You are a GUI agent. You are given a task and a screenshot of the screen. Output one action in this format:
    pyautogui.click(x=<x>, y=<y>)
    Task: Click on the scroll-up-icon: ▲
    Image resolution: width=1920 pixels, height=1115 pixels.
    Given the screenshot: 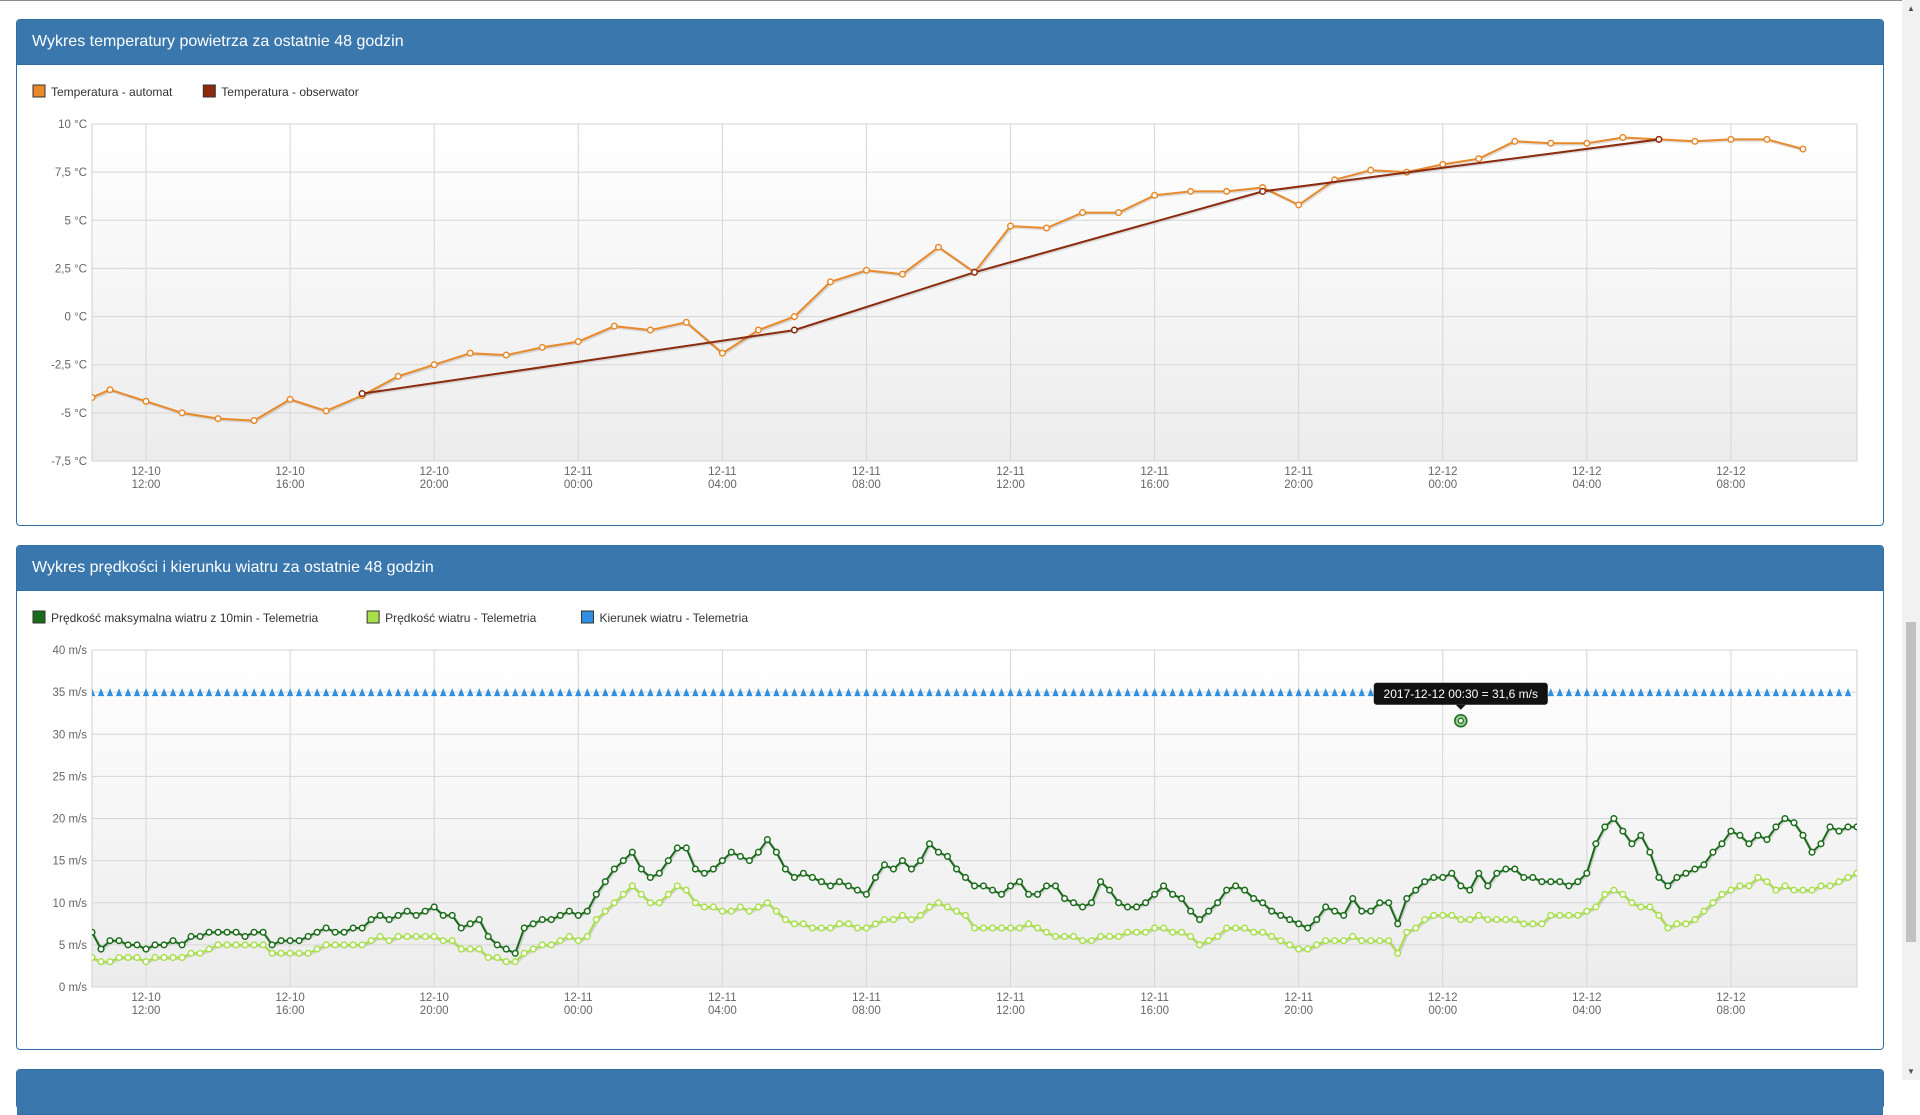 What is the action you would take?
    pyautogui.click(x=1911, y=8)
    